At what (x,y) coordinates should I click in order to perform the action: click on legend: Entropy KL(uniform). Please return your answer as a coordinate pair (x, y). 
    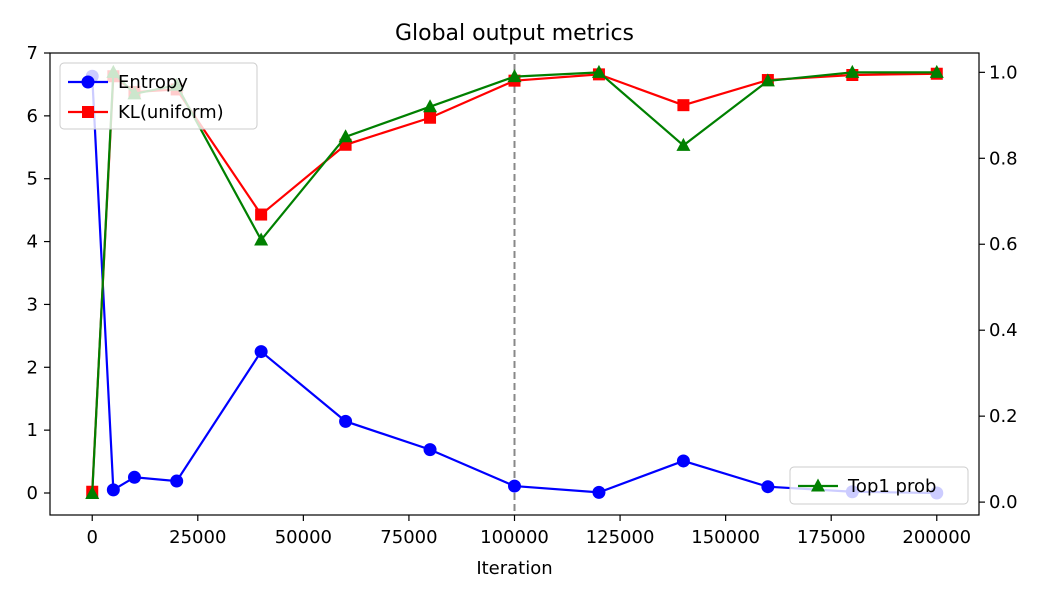
    Looking at the image, I should click on (158, 96).